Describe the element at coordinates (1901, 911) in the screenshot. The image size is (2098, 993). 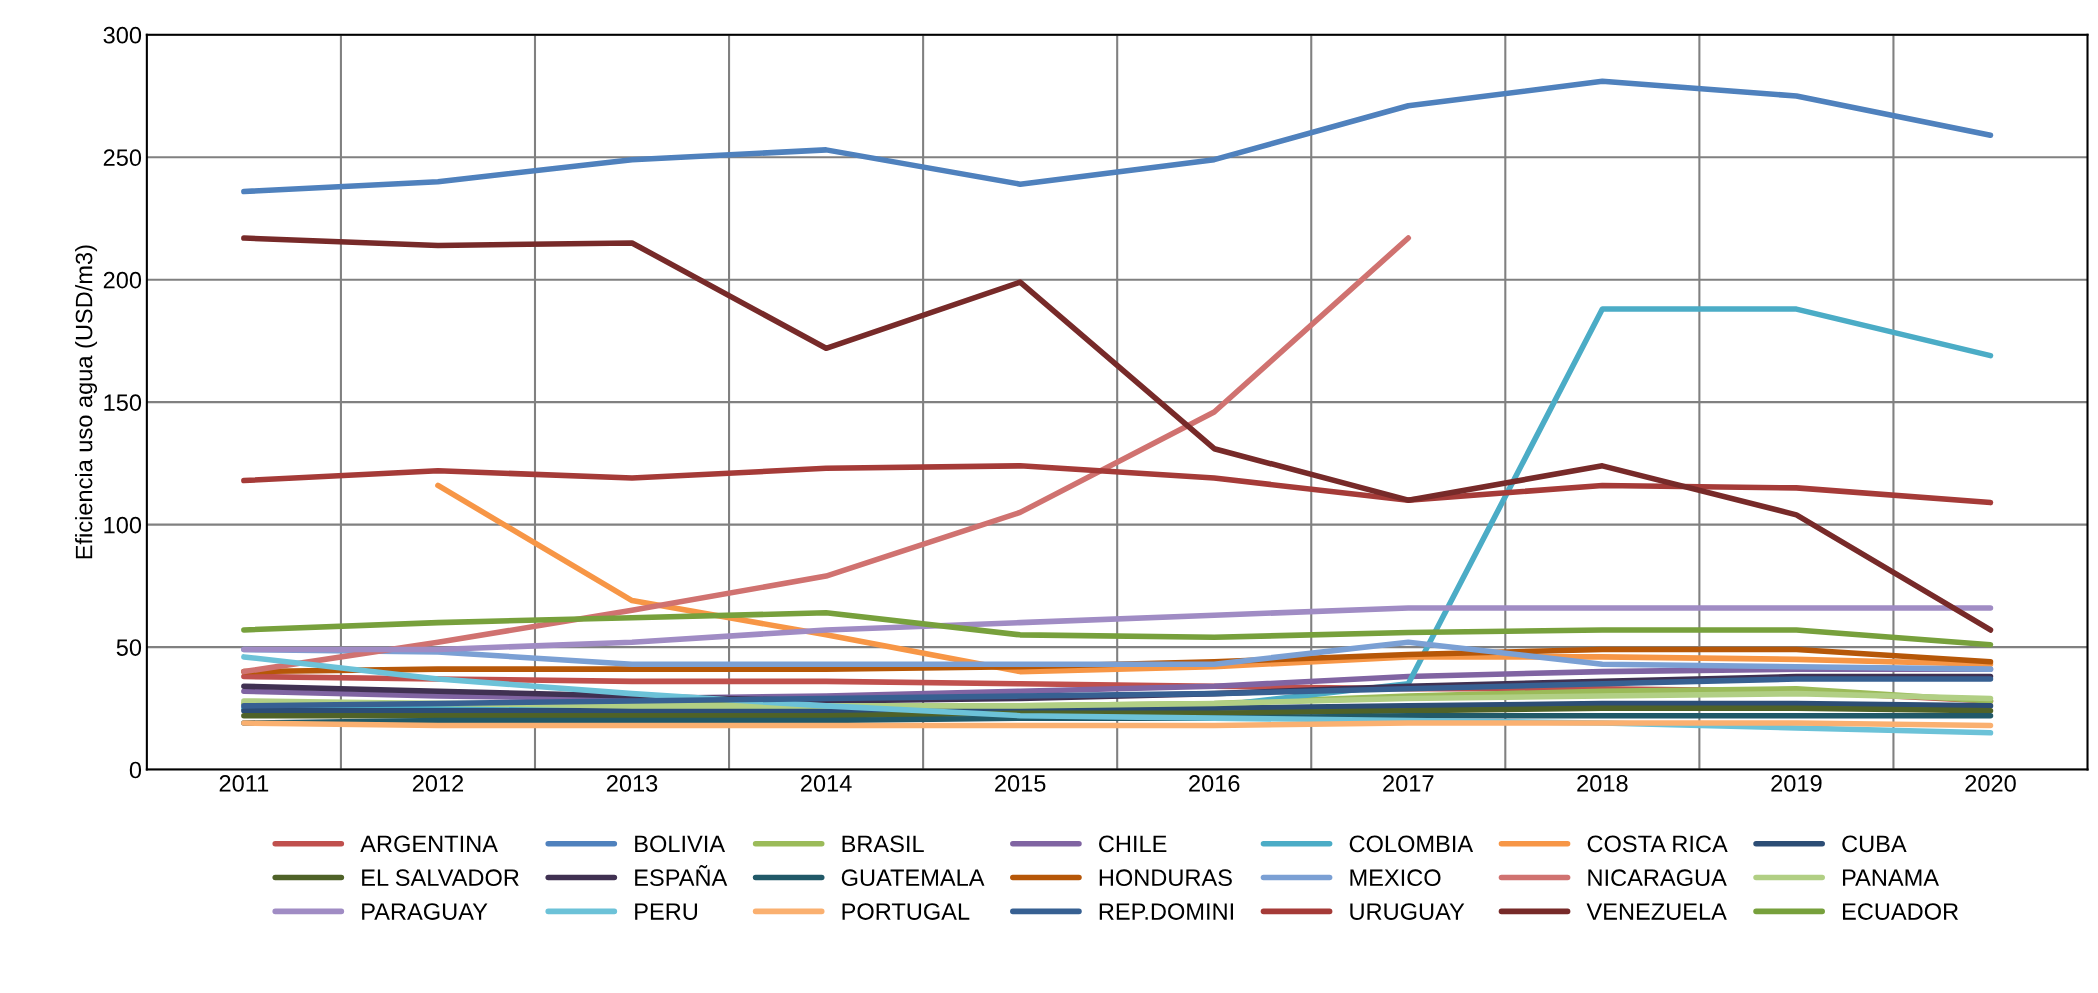
I see `legend-label: ECUADOR` at that location.